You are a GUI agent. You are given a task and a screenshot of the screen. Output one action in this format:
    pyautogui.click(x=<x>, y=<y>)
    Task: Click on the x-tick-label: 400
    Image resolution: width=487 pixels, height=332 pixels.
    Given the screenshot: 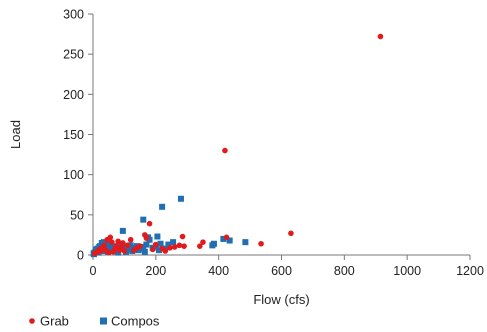 What is the action you would take?
    pyautogui.click(x=218, y=271)
    